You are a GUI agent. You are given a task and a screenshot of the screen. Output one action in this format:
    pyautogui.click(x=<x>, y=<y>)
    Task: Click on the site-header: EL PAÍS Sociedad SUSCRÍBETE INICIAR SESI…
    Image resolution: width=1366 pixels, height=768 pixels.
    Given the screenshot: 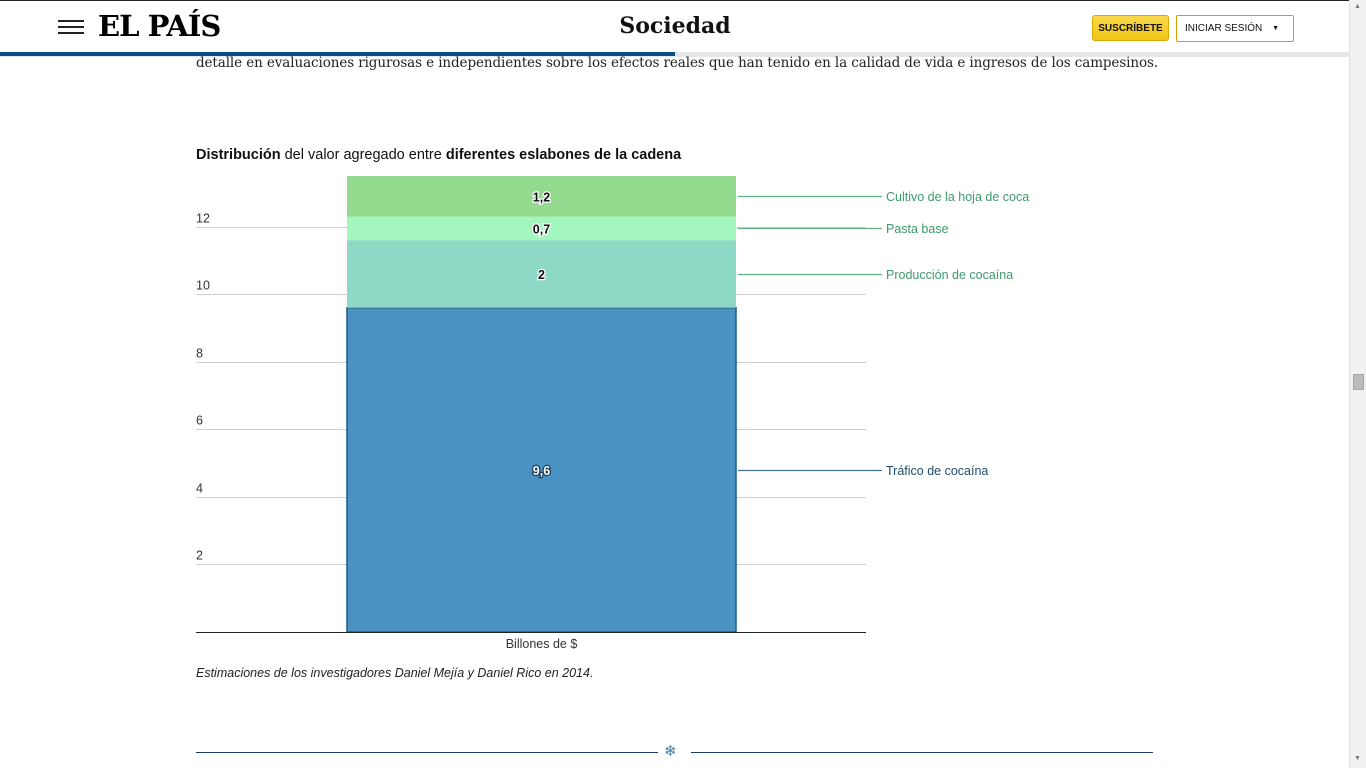 What is the action you would take?
    pyautogui.click(x=674, y=26)
    